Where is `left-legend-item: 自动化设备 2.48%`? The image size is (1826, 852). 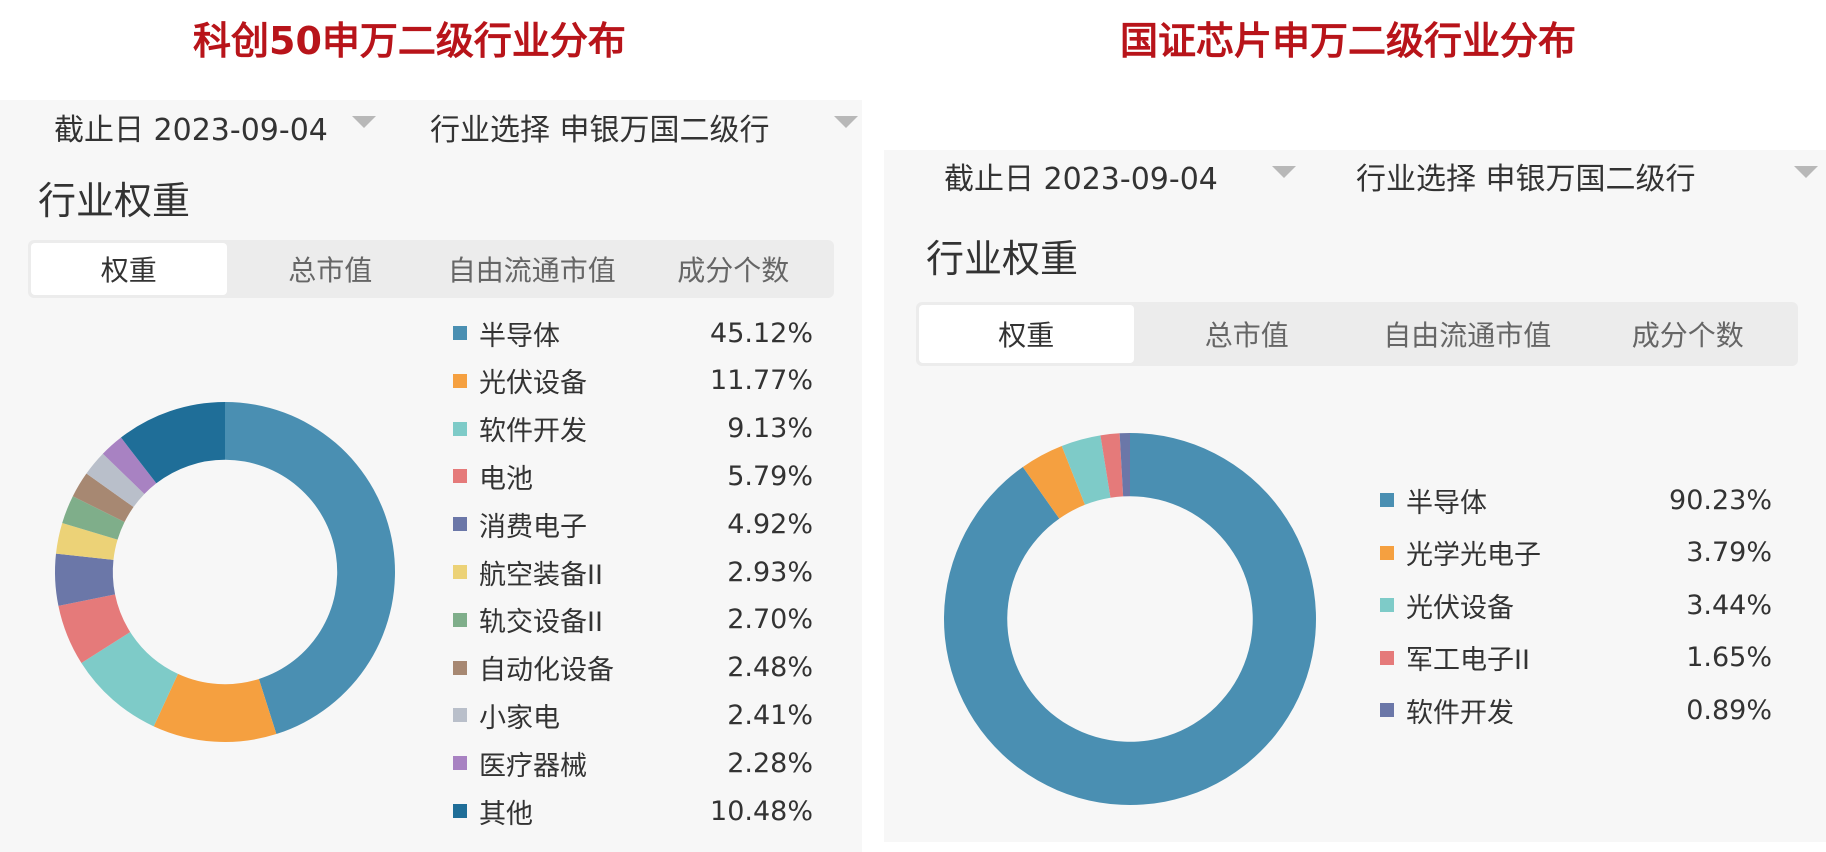
left-legend-item: 自动化设备 2.48% is located at coordinates (633, 668).